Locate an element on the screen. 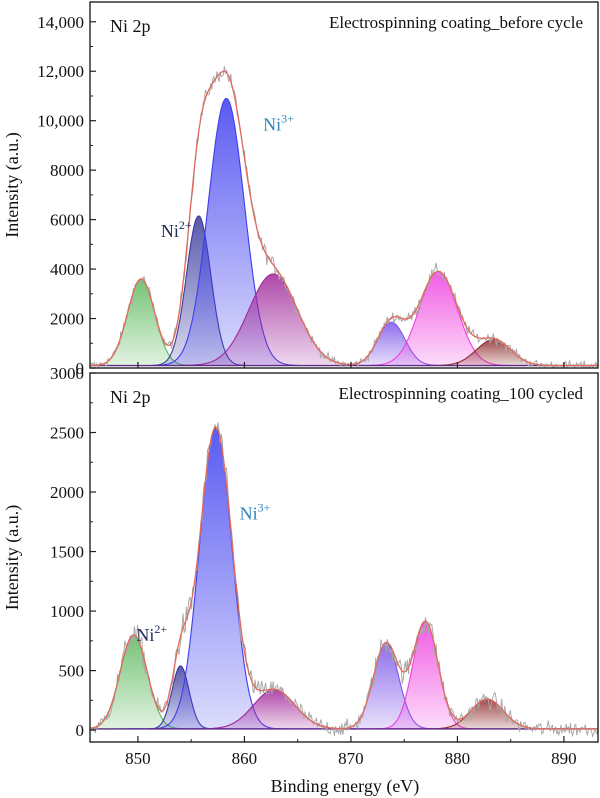 This screenshot has width=600, height=798. y-tick-label: 1000 is located at coordinates (67, 611).